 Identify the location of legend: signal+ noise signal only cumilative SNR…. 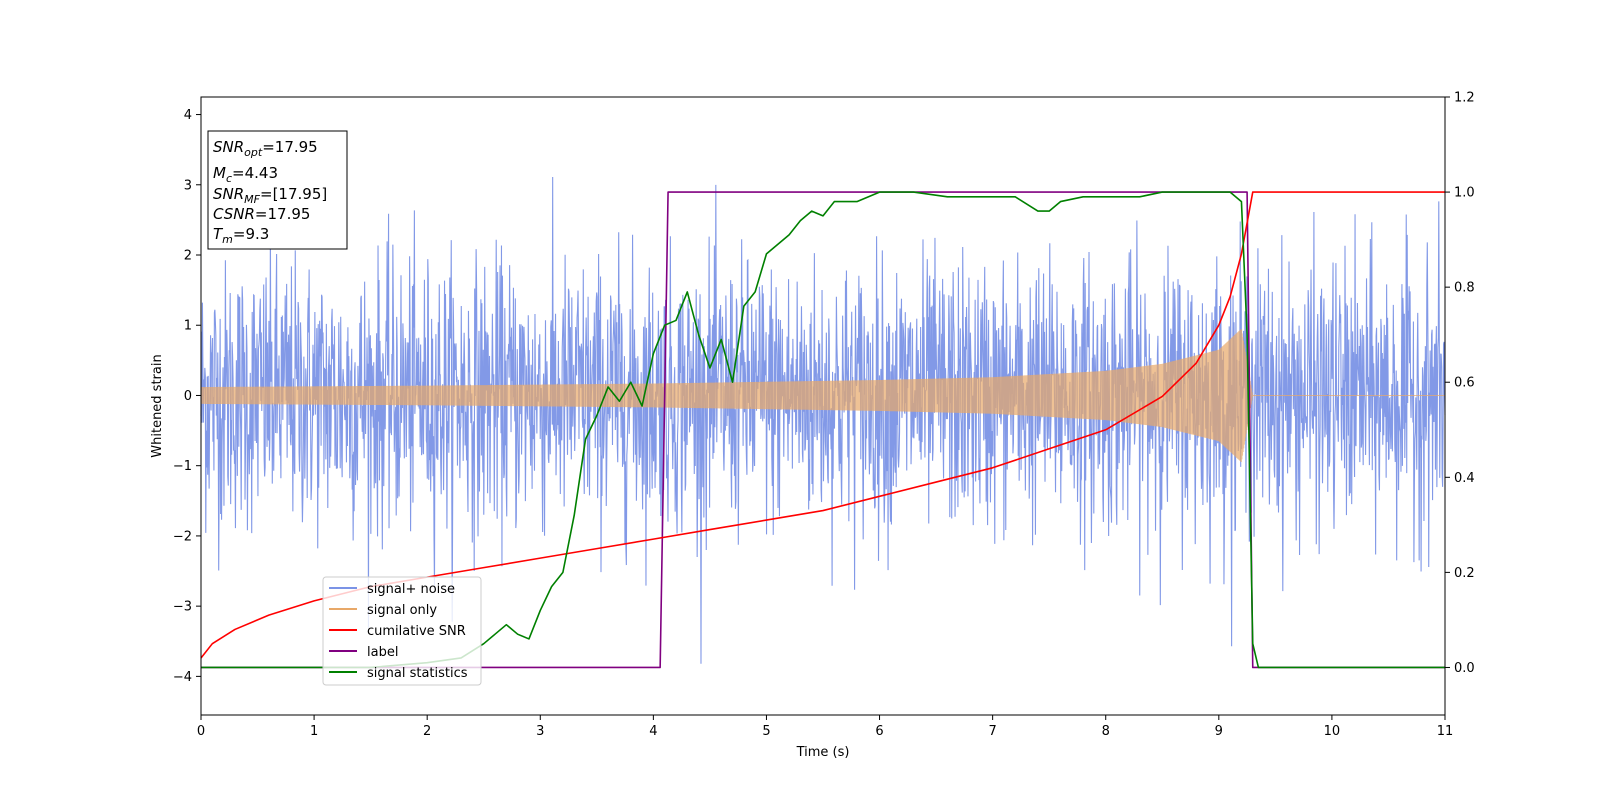
(402, 631).